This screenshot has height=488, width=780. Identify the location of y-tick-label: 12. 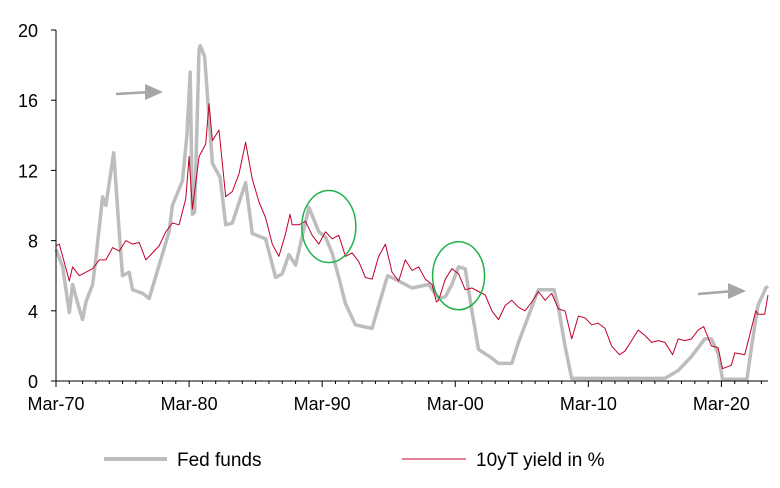
(28, 171).